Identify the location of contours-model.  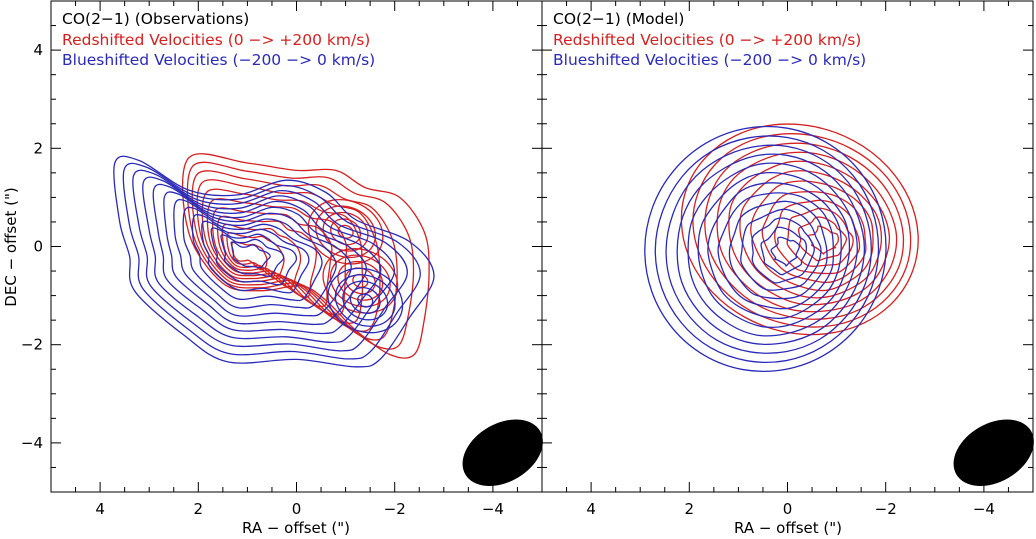
(781, 247).